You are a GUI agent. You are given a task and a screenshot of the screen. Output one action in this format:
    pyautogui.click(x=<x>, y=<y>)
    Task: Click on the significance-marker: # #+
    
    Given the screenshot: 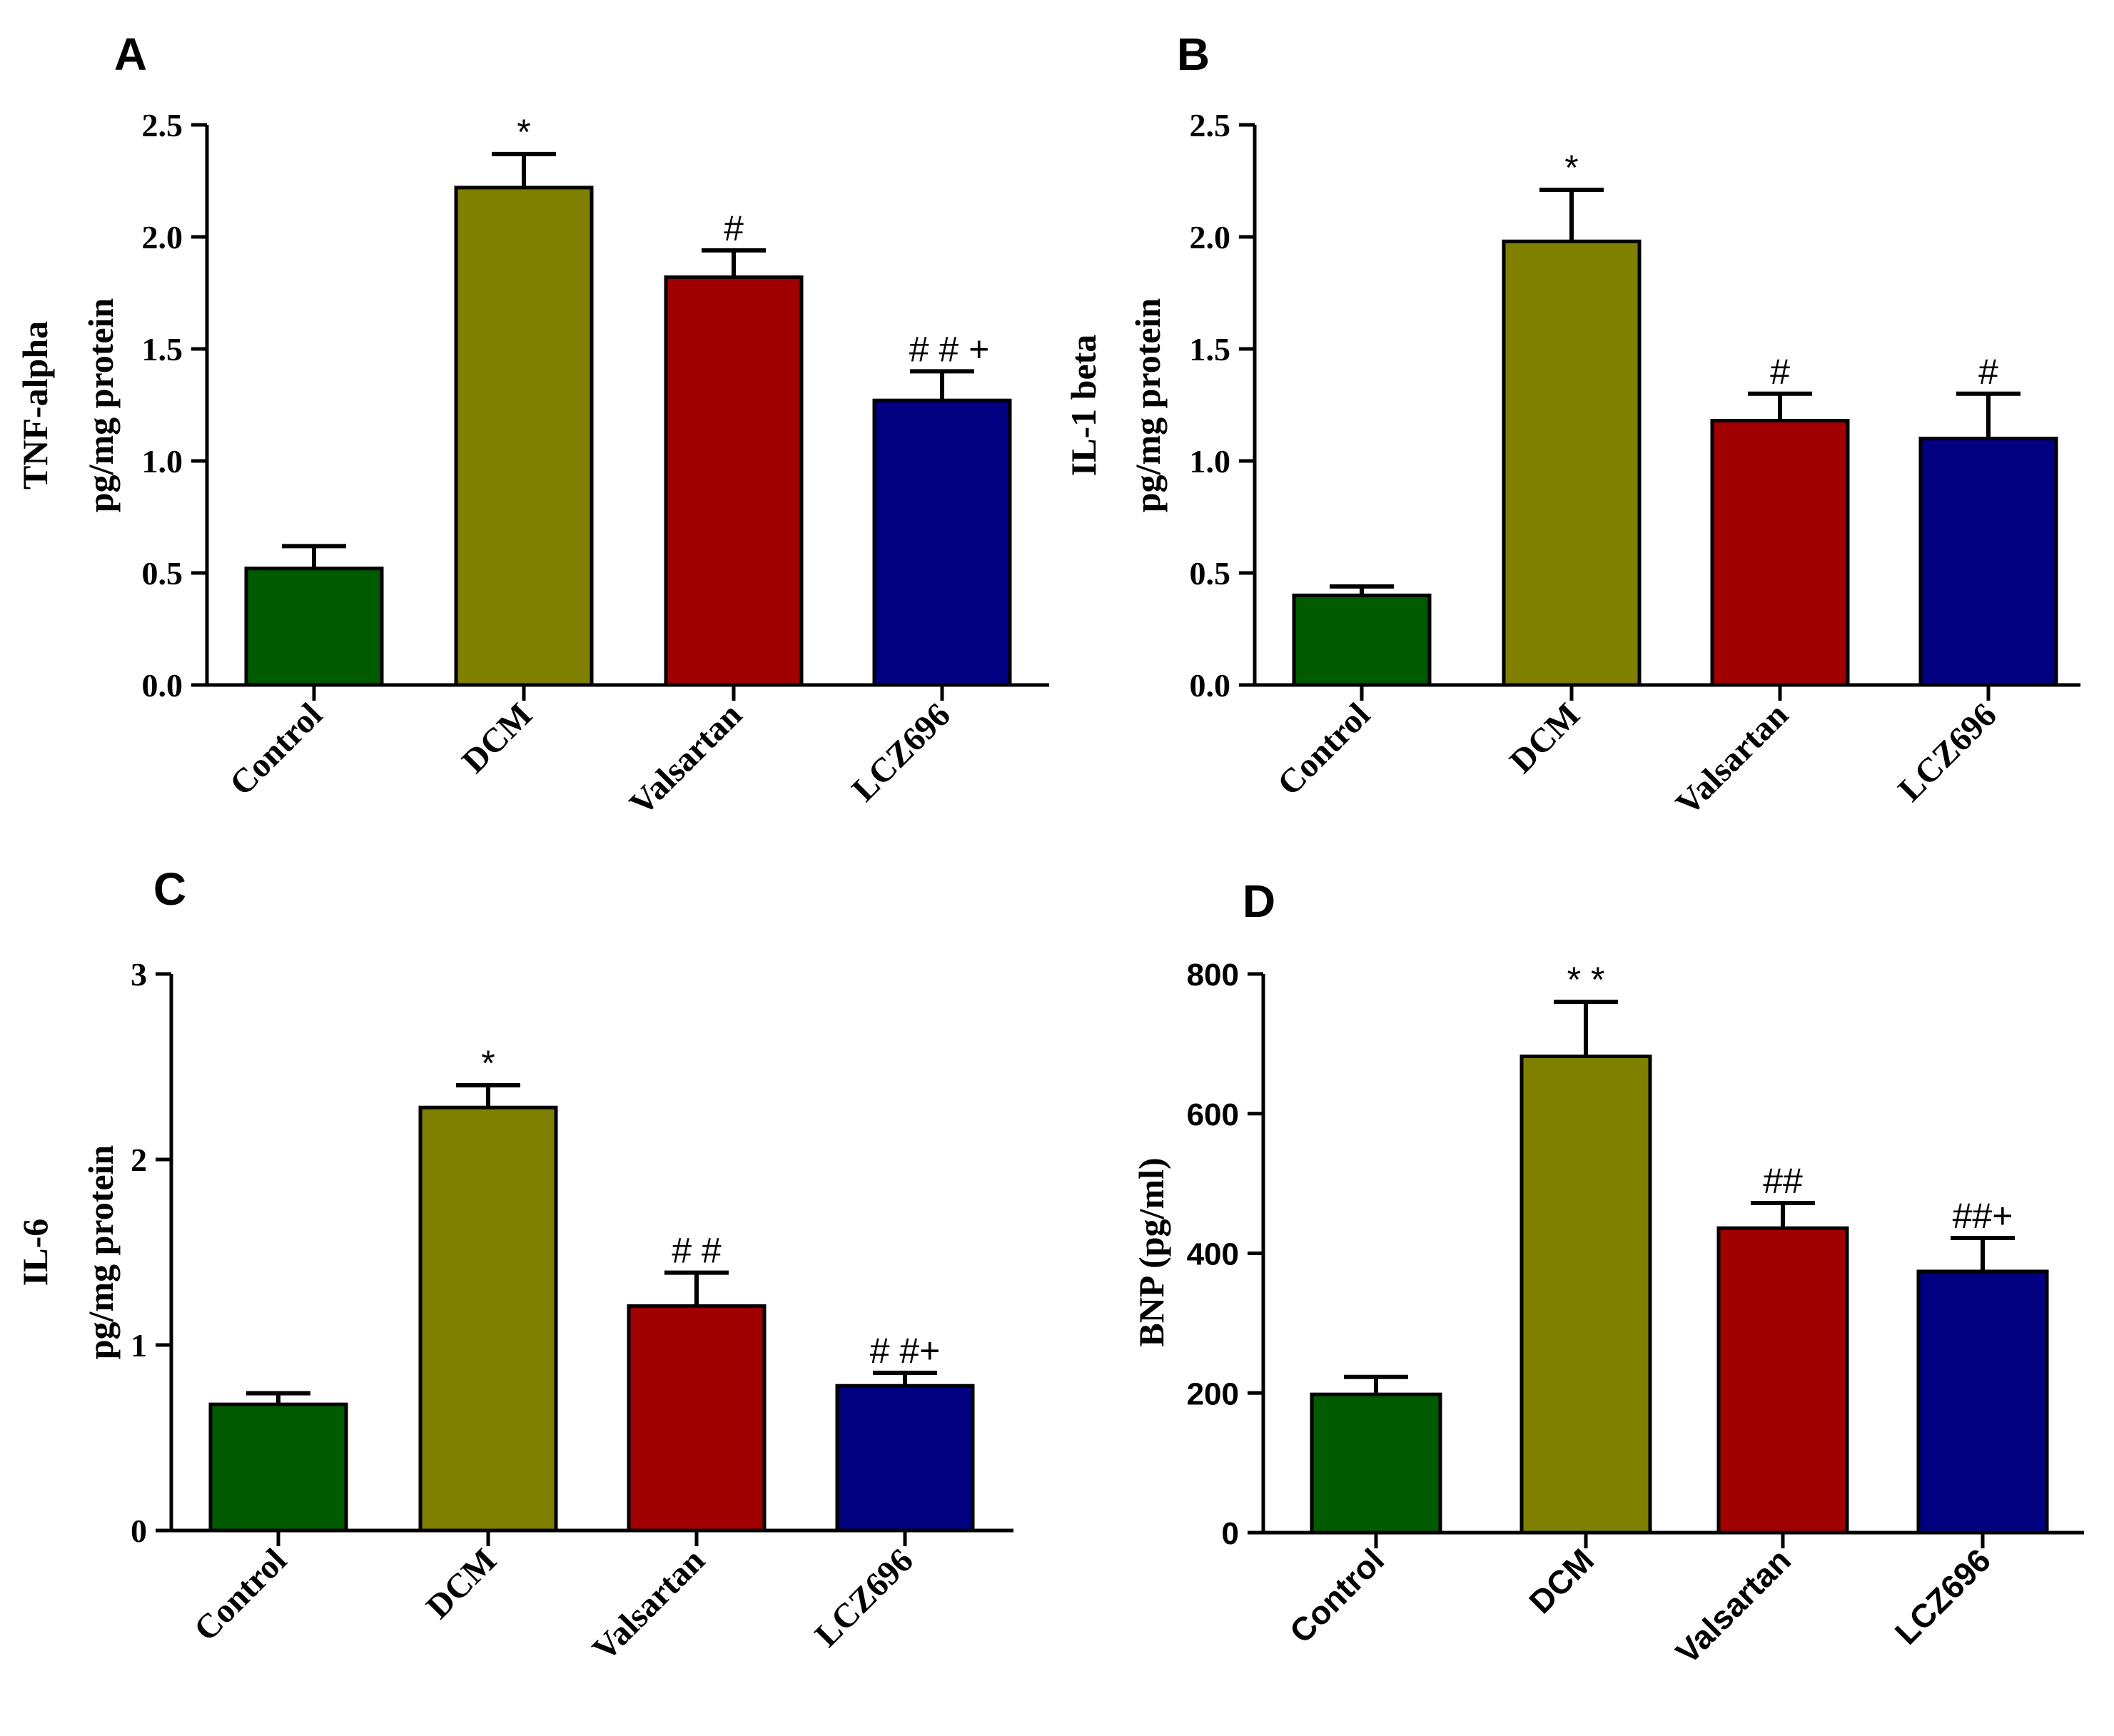 What is the action you would take?
    pyautogui.click(x=905, y=1351)
    